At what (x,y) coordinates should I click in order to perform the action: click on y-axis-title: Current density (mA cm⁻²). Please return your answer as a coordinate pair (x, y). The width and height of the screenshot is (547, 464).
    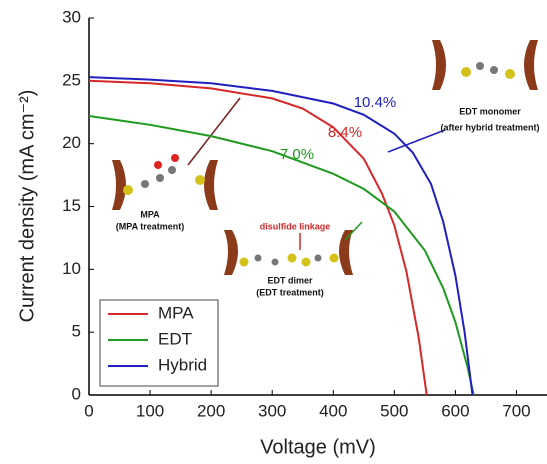
    Looking at the image, I should click on (27, 206).